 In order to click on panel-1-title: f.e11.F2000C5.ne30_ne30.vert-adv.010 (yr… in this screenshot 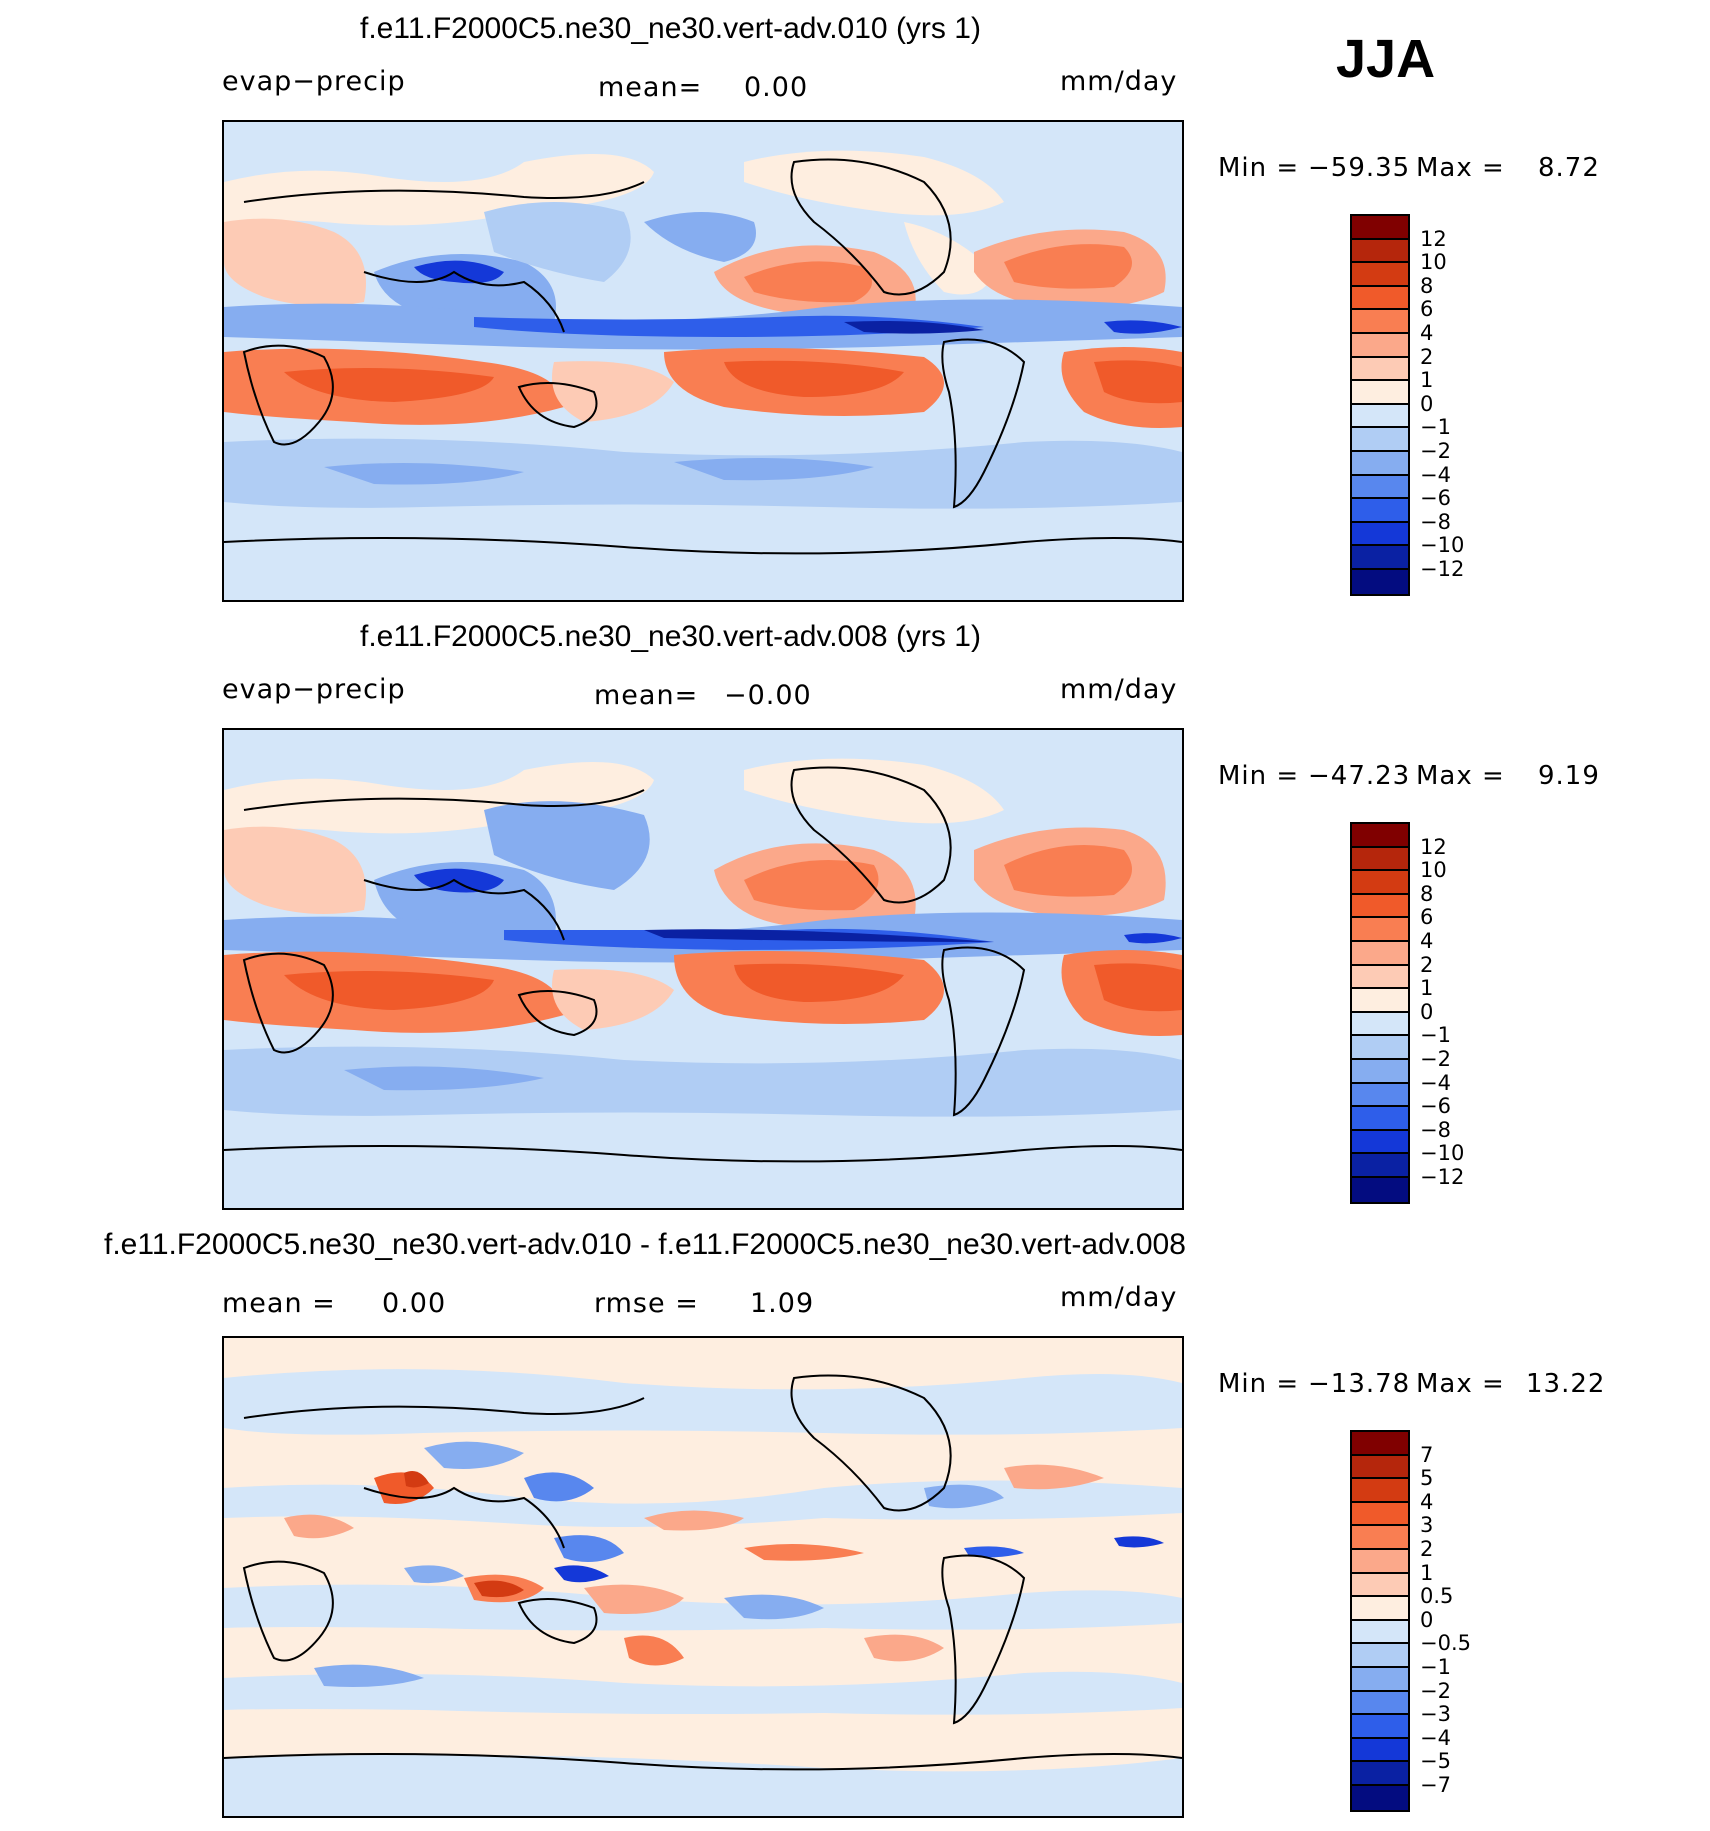, I will do `click(670, 28)`.